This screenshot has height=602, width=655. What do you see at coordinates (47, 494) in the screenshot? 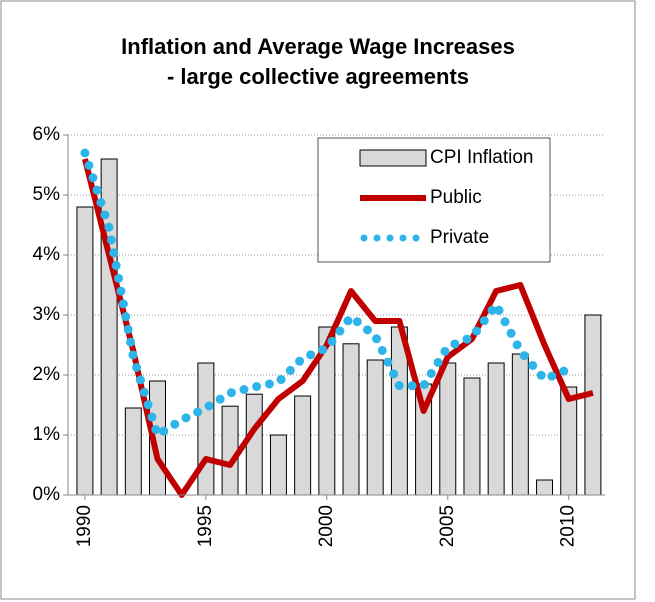
I see `y-tick-label: 0%` at bounding box center [47, 494].